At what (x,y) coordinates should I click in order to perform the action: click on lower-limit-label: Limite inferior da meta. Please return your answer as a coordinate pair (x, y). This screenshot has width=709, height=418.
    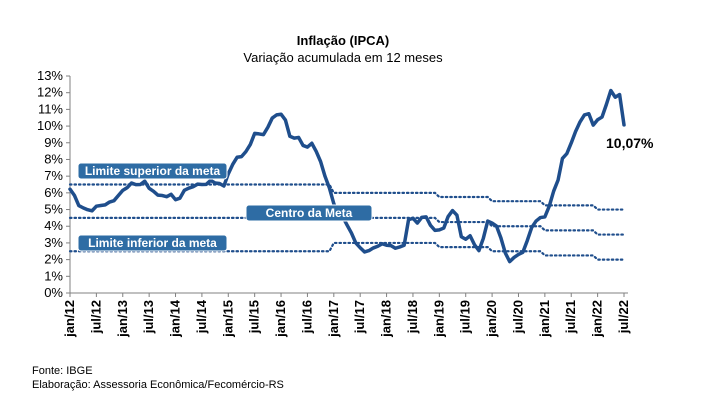
    Looking at the image, I should click on (152, 243).